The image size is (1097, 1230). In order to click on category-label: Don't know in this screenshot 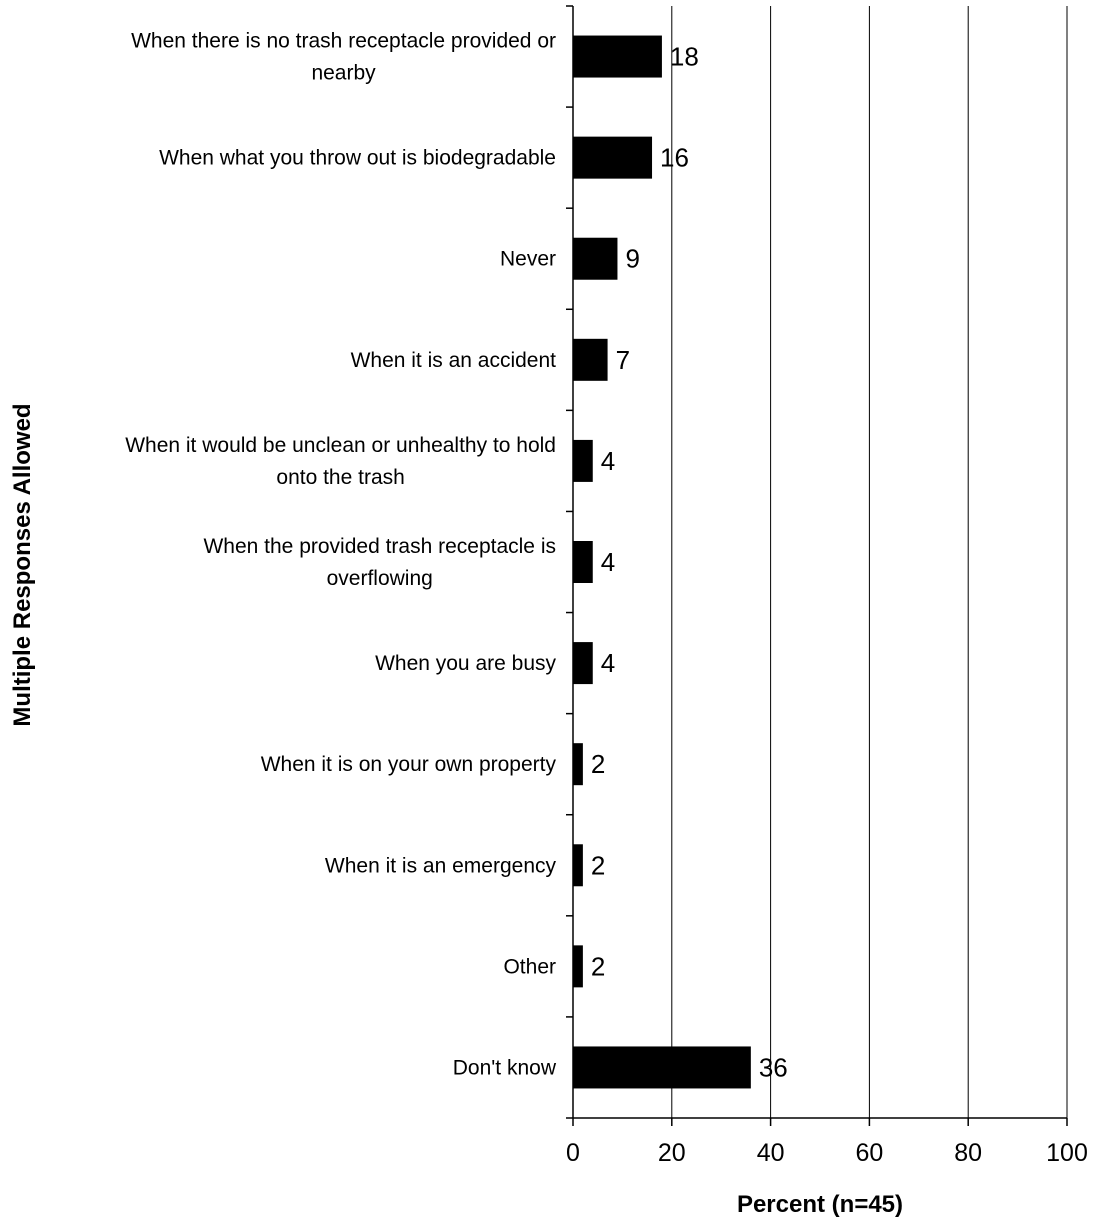, I will do `click(505, 1067)`.